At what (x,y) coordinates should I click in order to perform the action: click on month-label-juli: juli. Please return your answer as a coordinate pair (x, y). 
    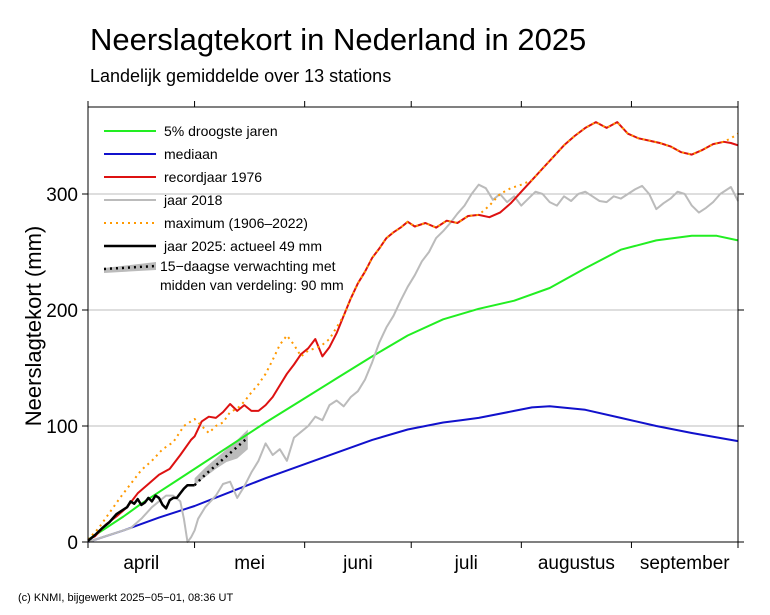
    Looking at the image, I should click on (466, 563).